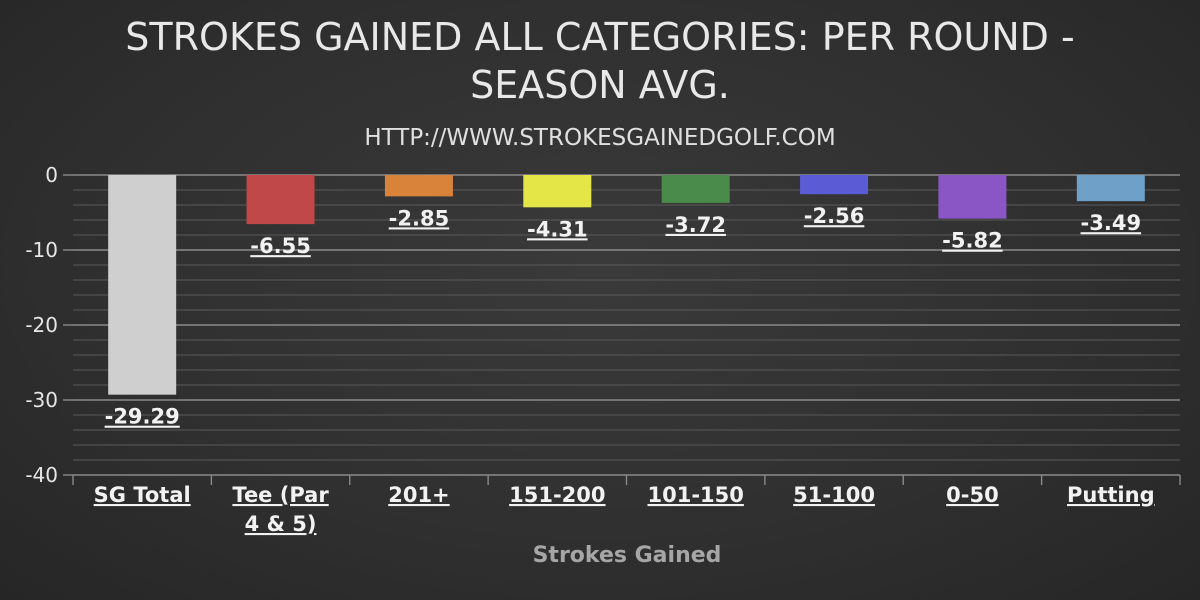 The height and width of the screenshot is (600, 1200). Describe the element at coordinates (51, 175) in the screenshot. I see `y-tick-label: 0` at that location.